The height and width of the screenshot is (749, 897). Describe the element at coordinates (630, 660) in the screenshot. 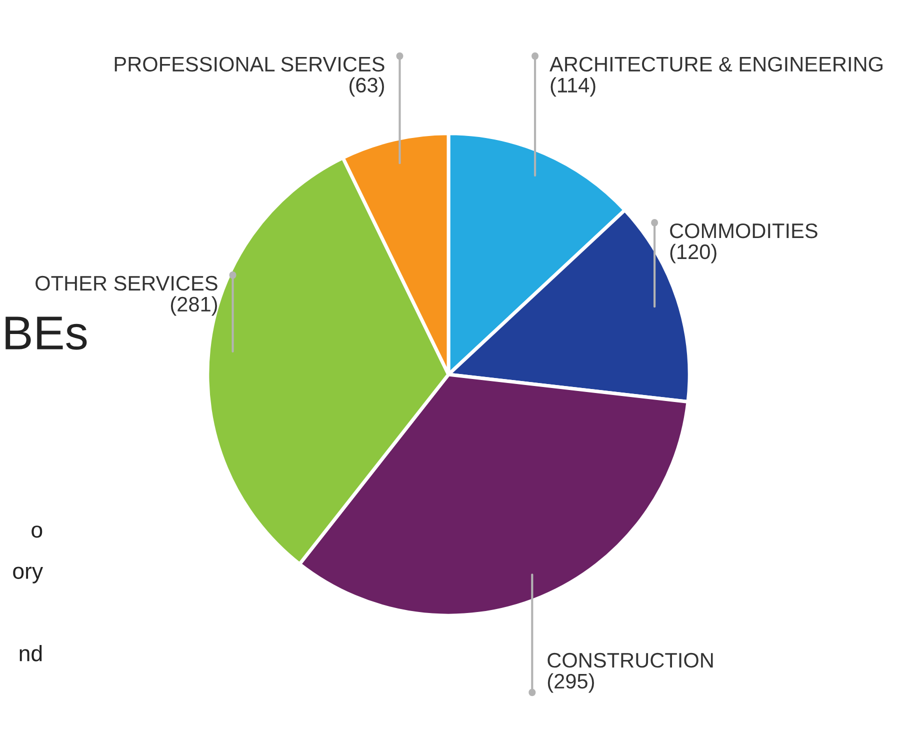

I see `slice-label: CONSTRUCTION` at that location.